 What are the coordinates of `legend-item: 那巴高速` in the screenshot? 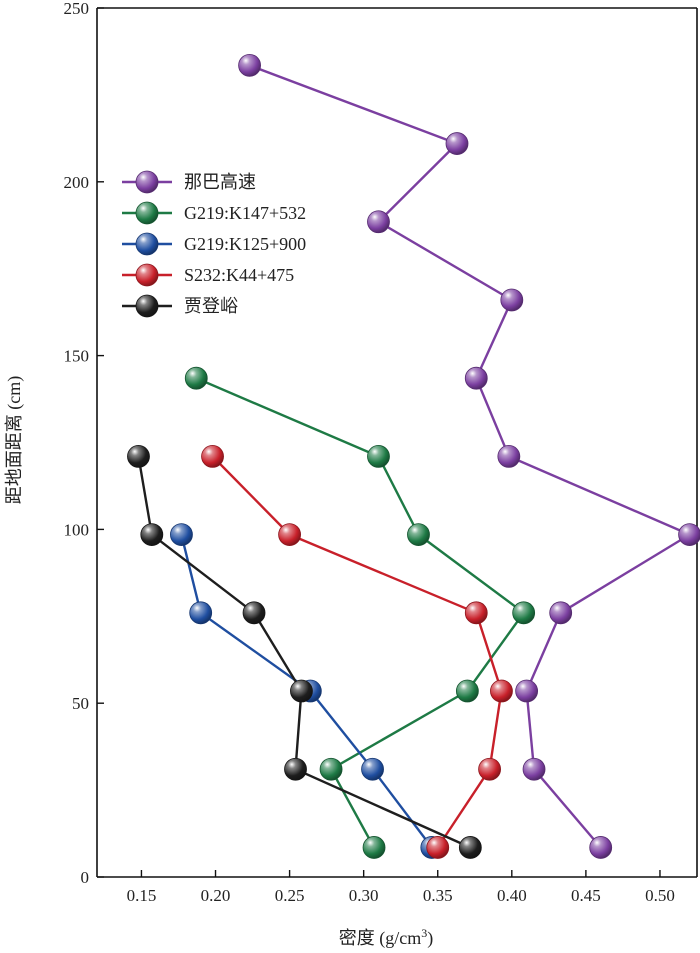 It's located at (189, 182).